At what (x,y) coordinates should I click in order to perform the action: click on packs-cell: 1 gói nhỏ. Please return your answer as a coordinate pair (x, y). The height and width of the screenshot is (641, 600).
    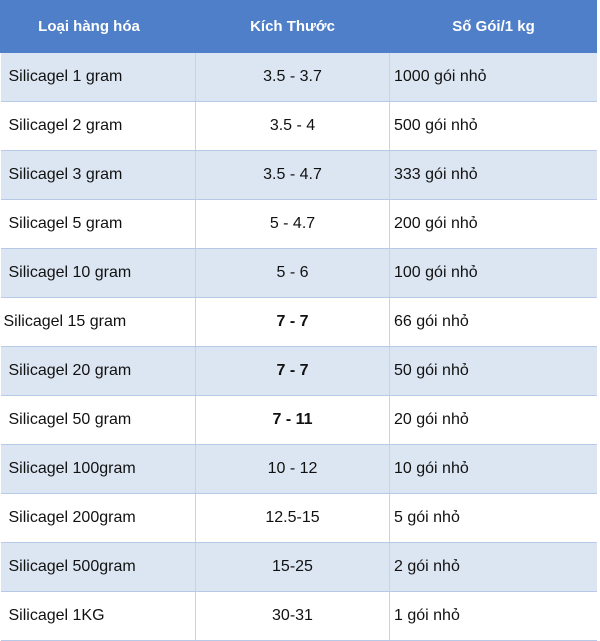
    Looking at the image, I should click on (493, 616).